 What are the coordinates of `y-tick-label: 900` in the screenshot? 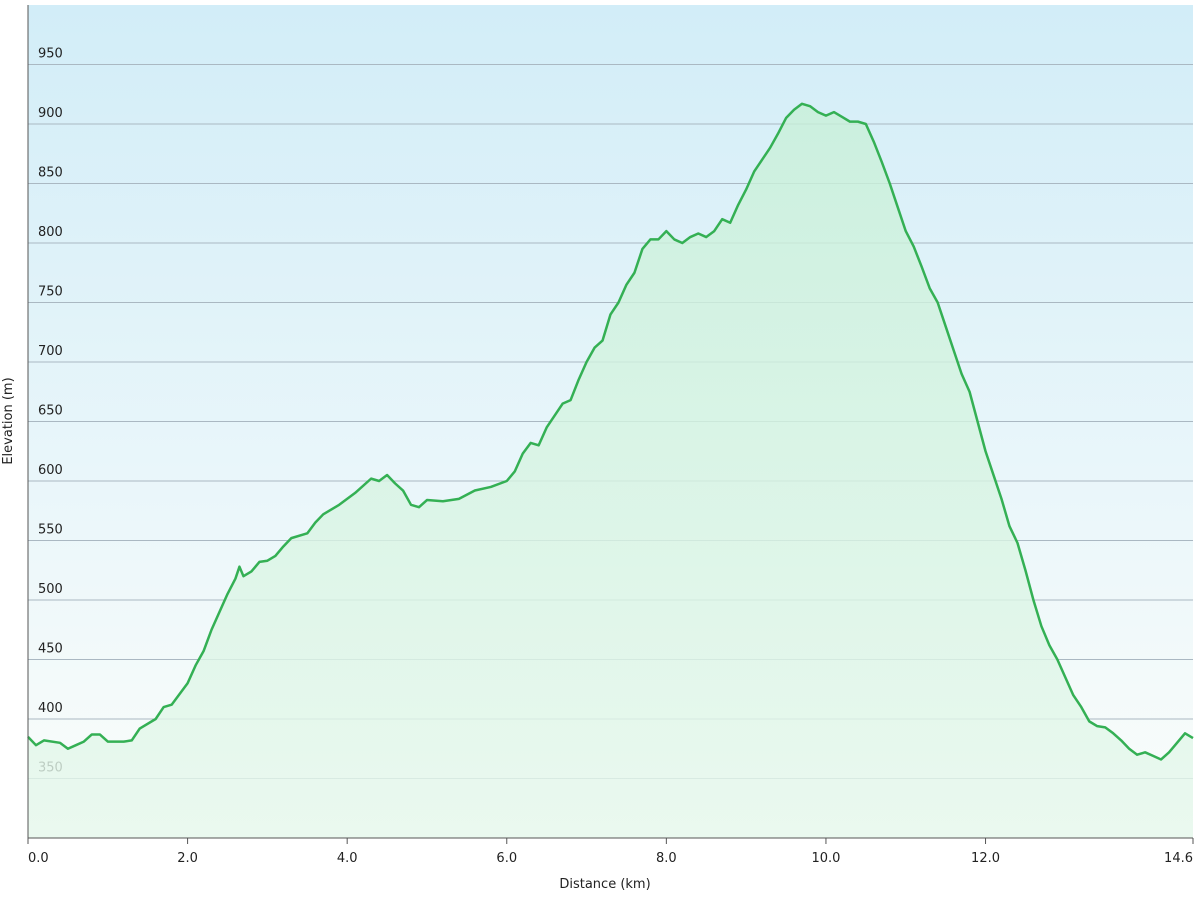 It's located at (50, 113).